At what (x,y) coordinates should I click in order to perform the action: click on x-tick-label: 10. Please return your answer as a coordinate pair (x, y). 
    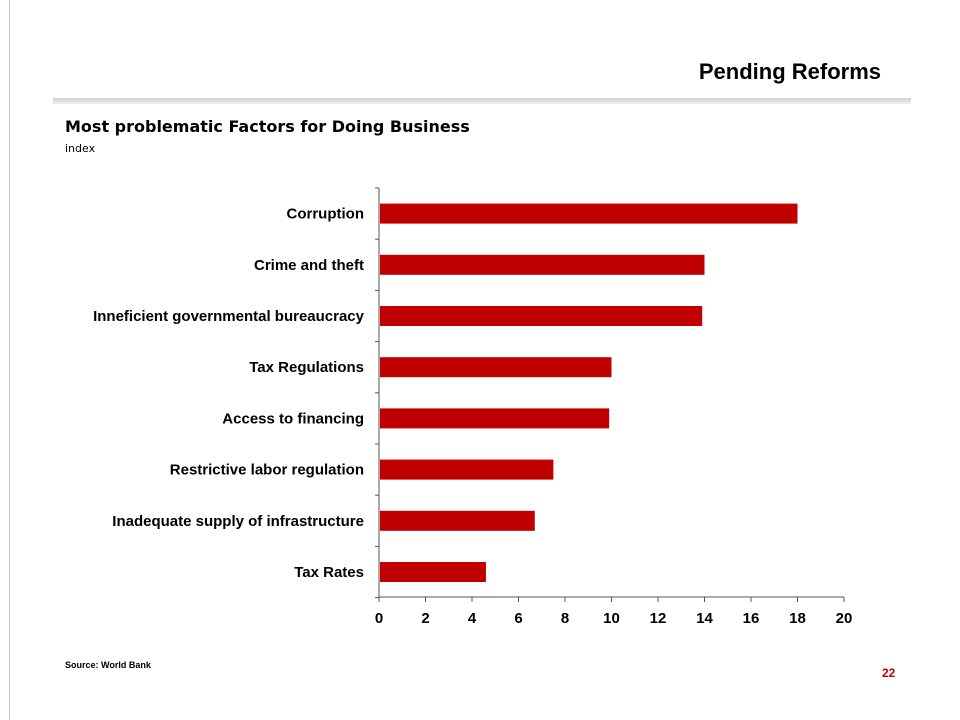
    Looking at the image, I should click on (611, 618).